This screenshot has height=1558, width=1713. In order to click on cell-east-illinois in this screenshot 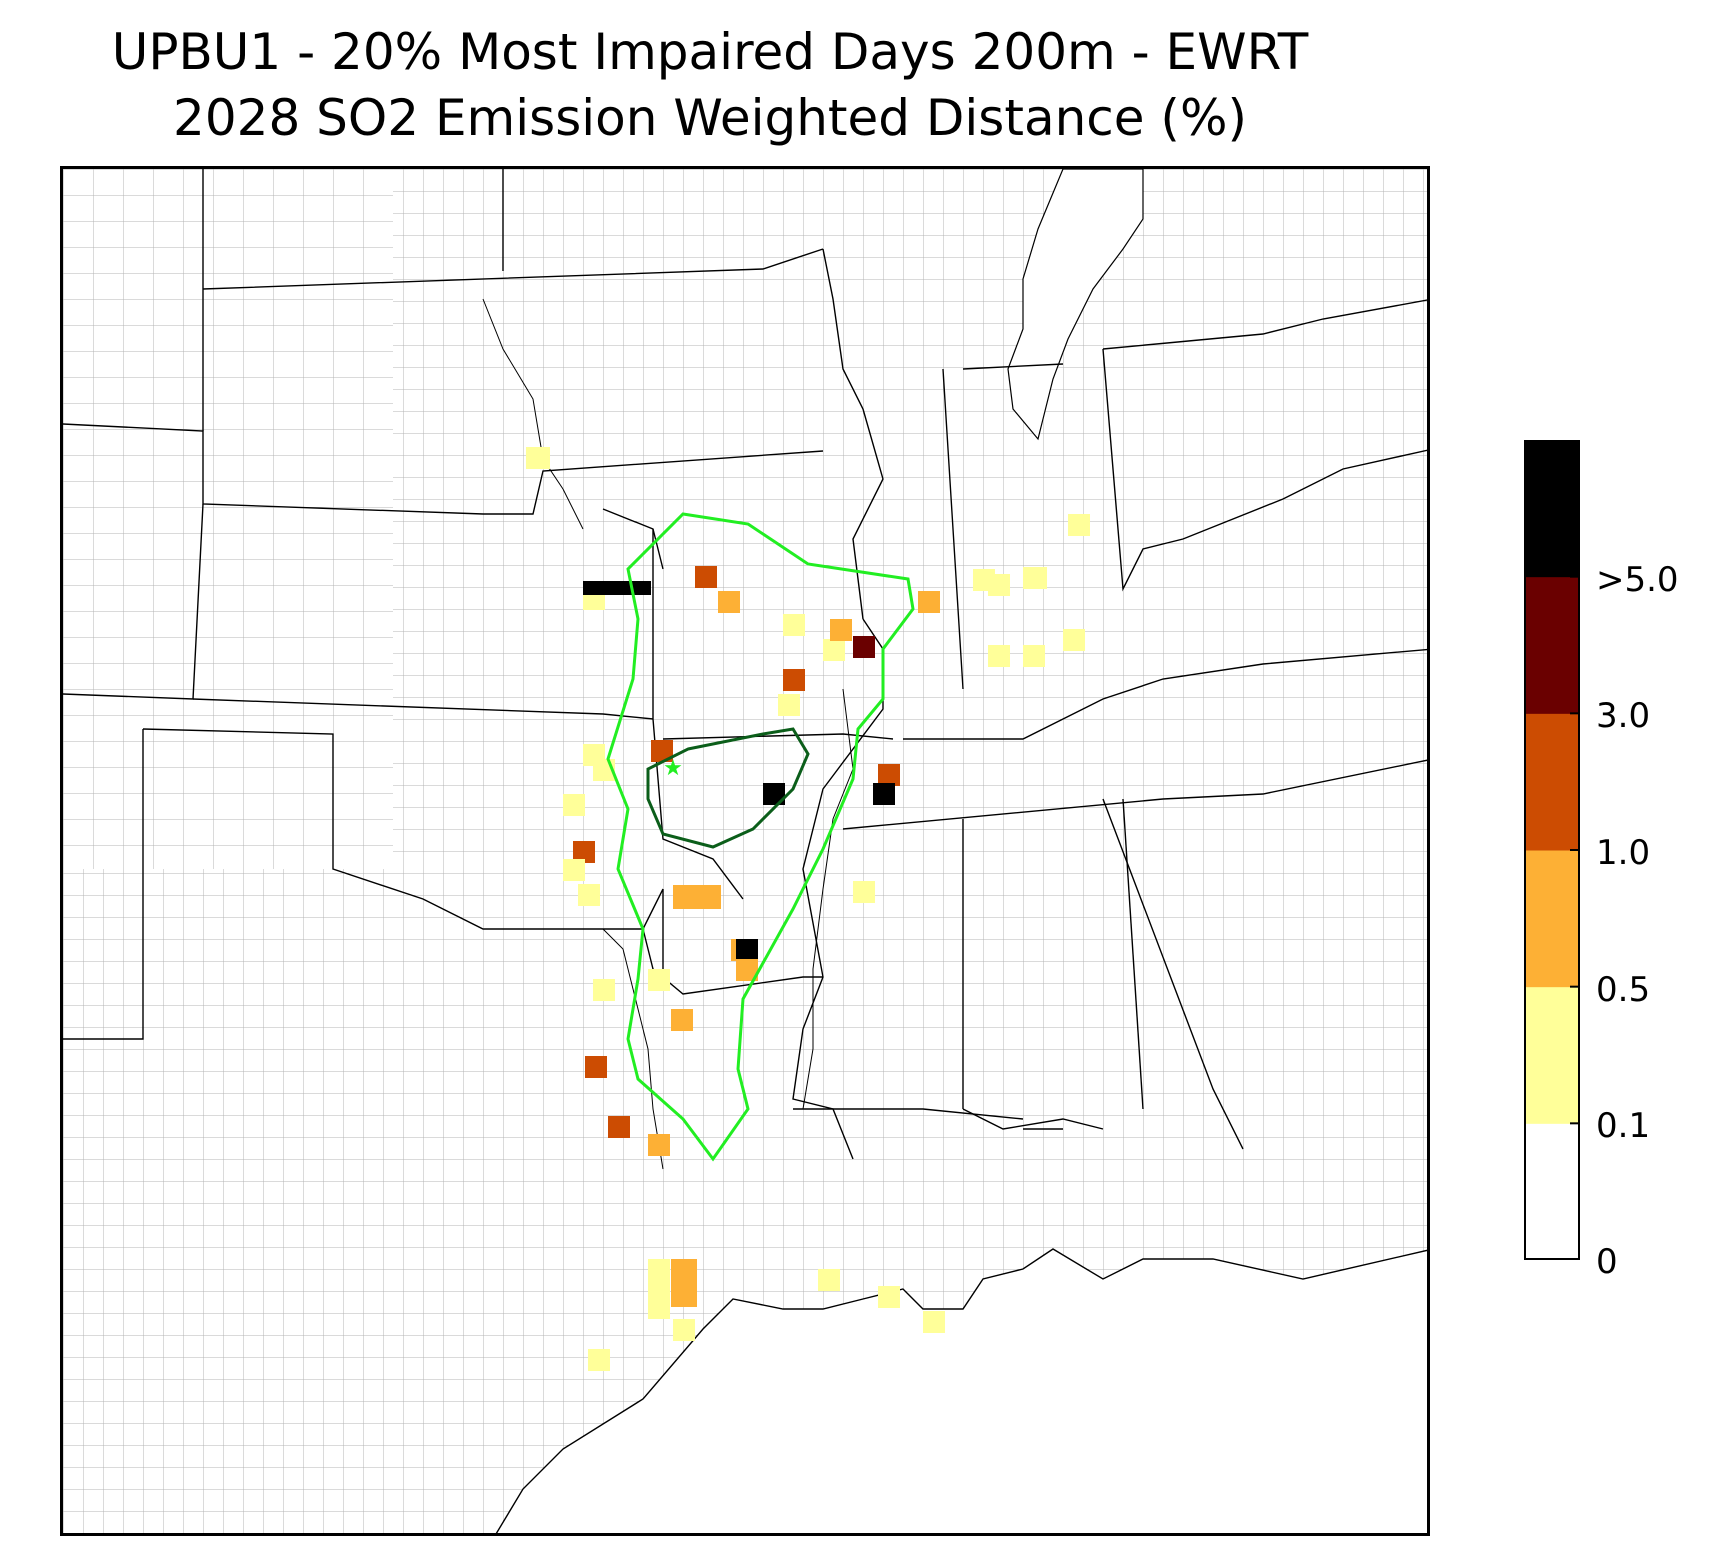, I will do `click(841, 630)`.